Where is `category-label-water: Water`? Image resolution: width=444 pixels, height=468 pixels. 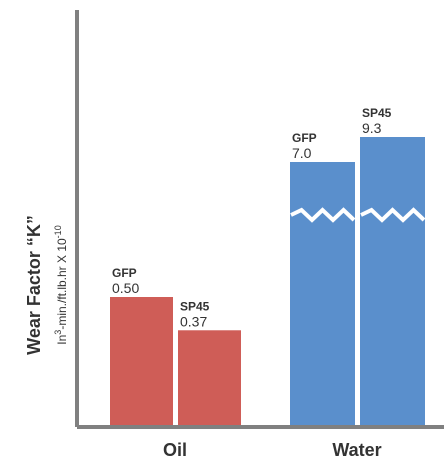
category-label-water: Water is located at coordinates (356, 450).